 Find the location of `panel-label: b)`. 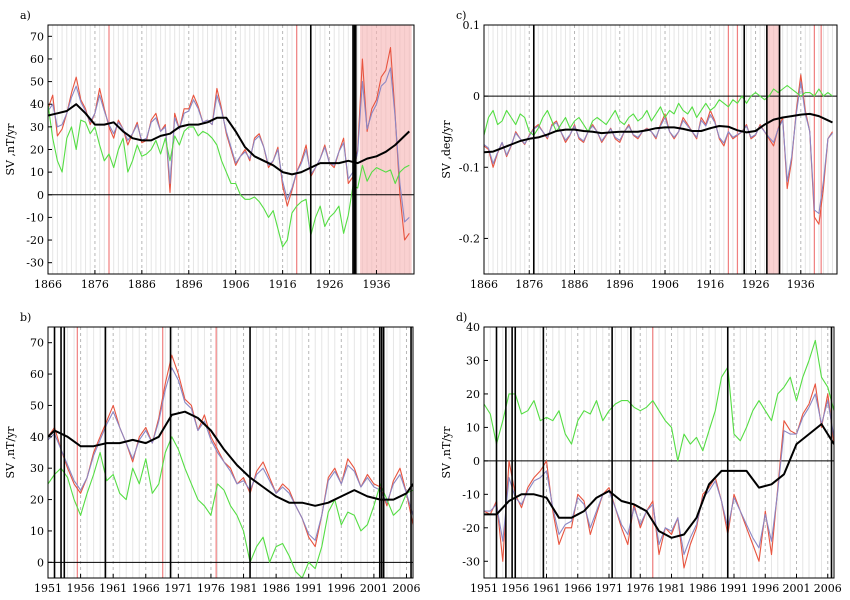

panel-label: b) is located at coordinates (25, 317).